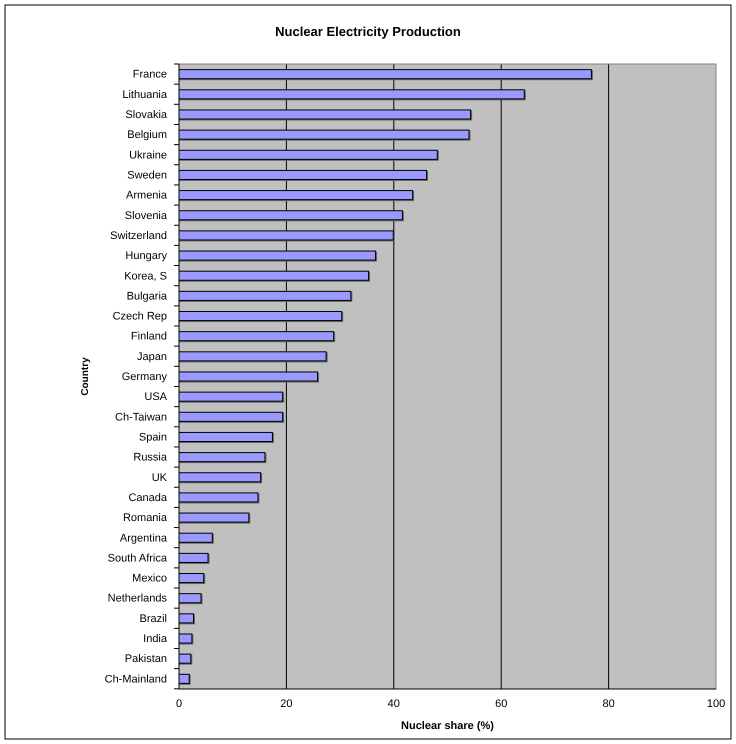 The width and height of the screenshot is (736, 744). I want to click on y-tick-label: Argentina, so click(144, 538).